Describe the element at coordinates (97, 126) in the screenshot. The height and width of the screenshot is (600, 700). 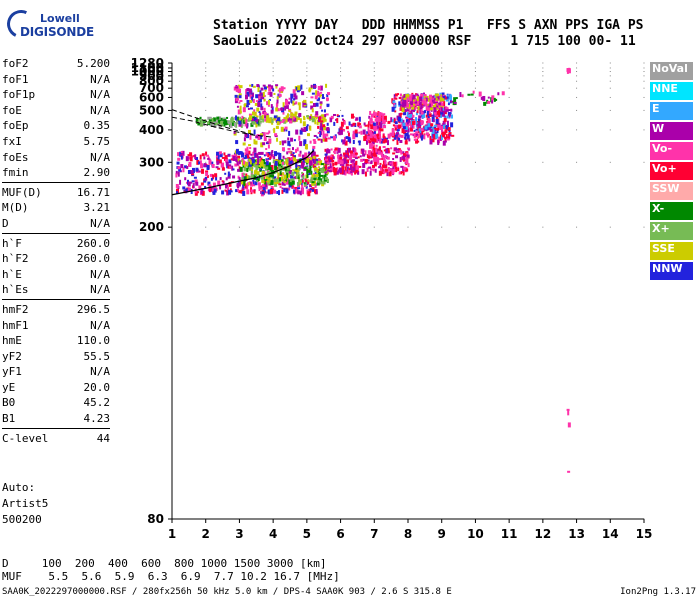
I see `param-value: 0.35` at that location.